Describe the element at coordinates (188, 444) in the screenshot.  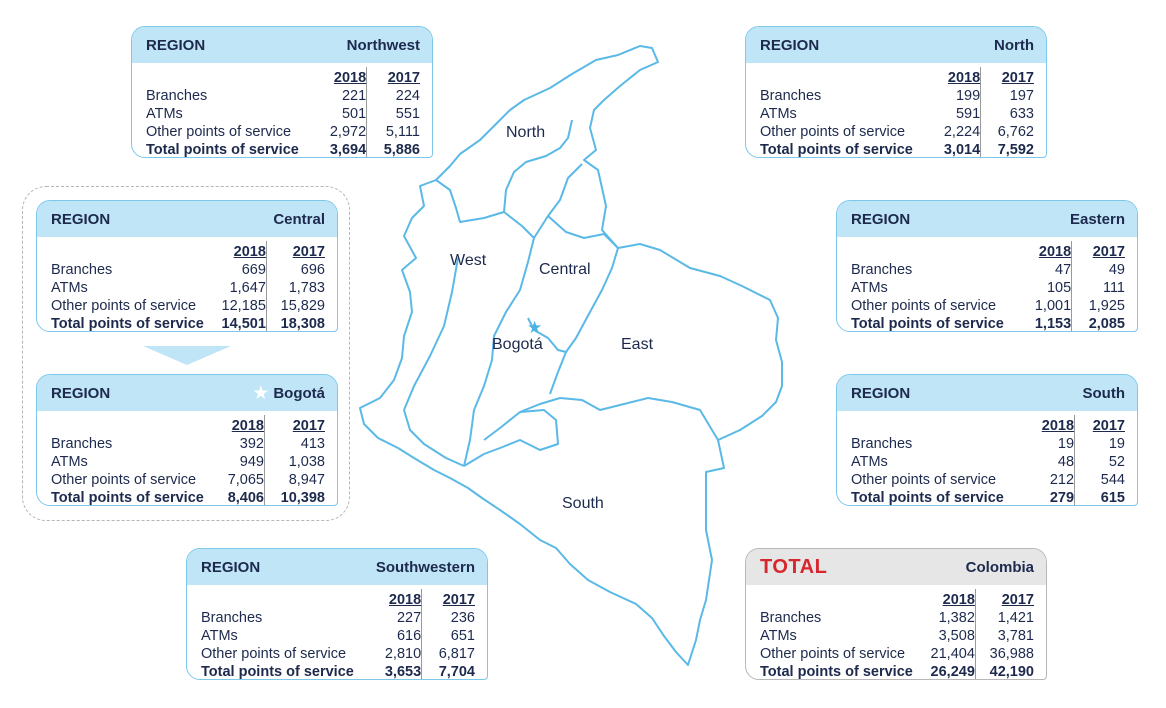
I see `table-row: Branches 392 413` at that location.